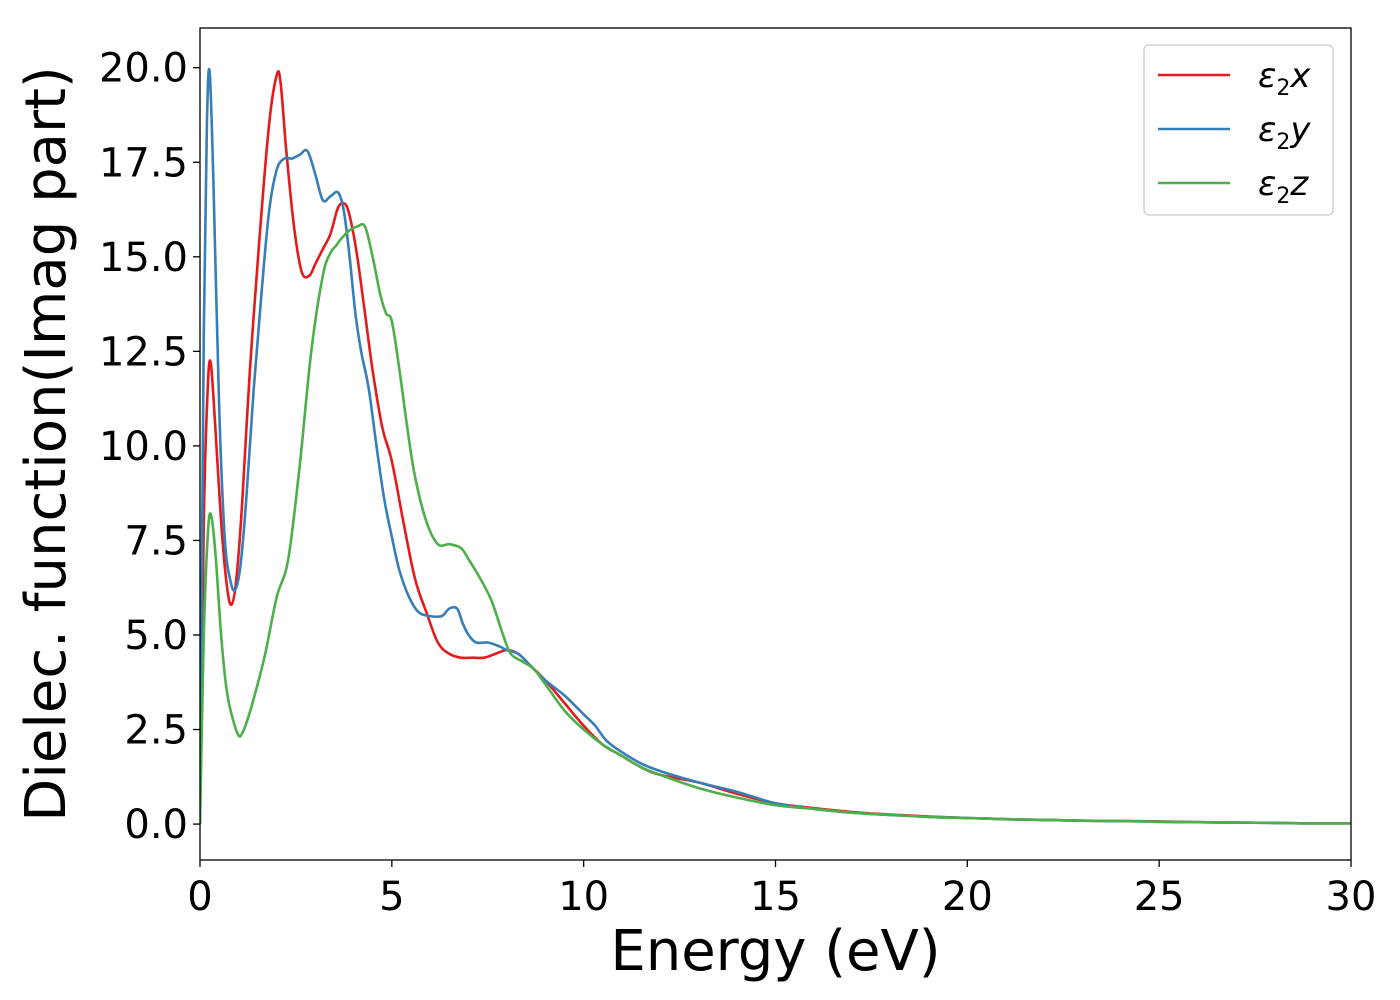  What do you see at coordinates (143, 258) in the screenshot?
I see `y-tick-label: 15.0` at bounding box center [143, 258].